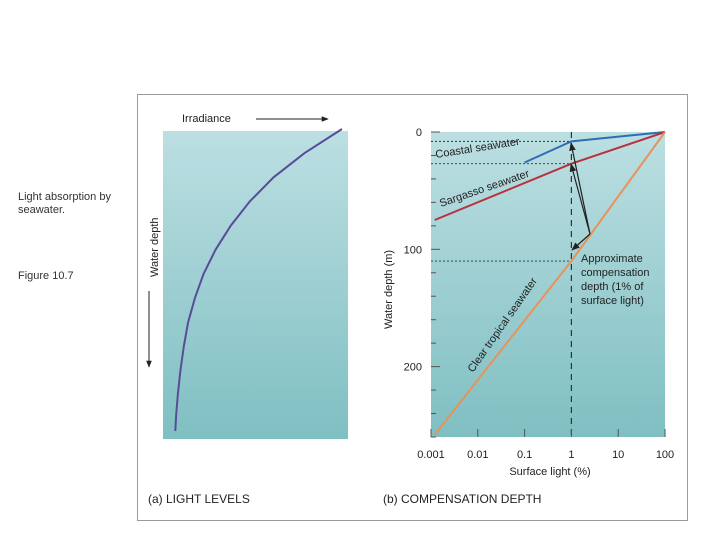 This screenshot has height=540, width=720. Describe the element at coordinates (612, 301) in the screenshot. I see `annotation-line-4: surface light)` at that location.